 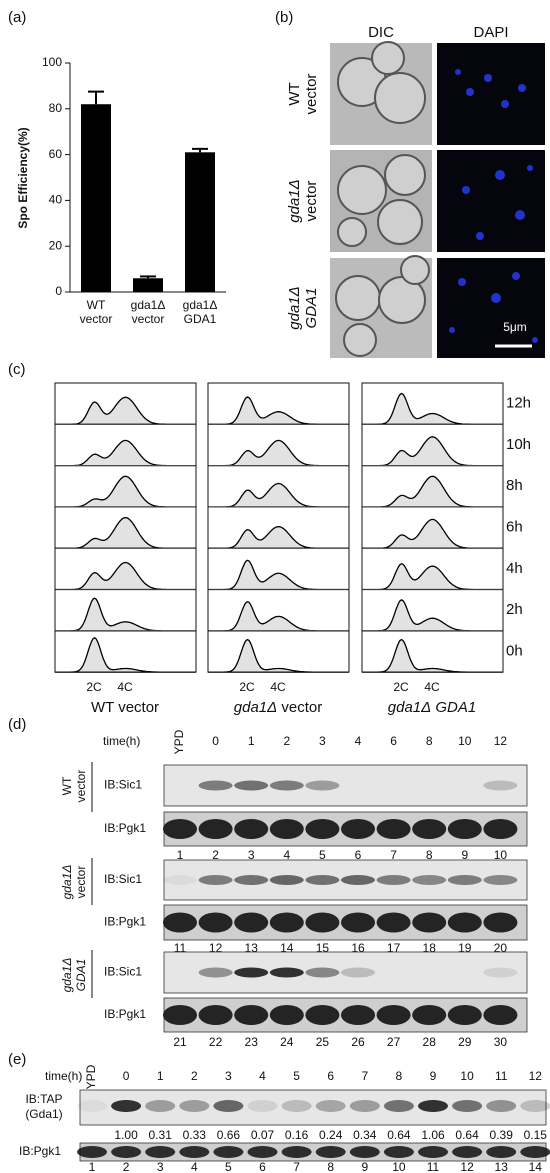 I want to click on lane-number: 1, so click(x=180, y=855).